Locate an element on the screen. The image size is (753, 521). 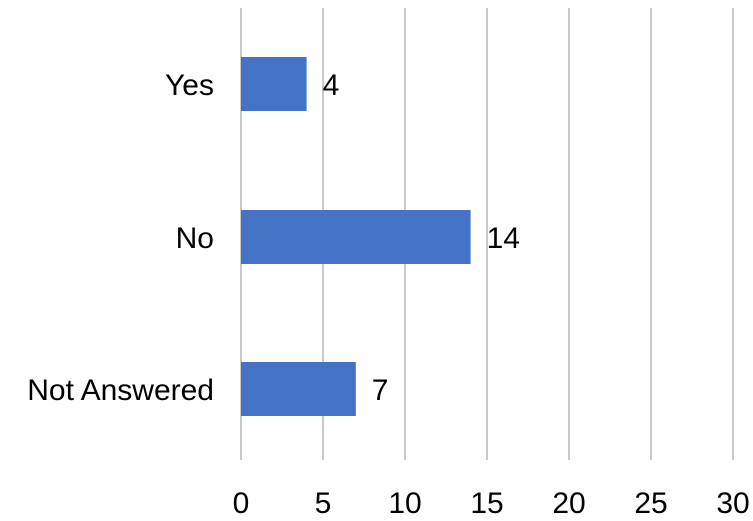
x-tick-label-10: 10 is located at coordinates (404, 501).